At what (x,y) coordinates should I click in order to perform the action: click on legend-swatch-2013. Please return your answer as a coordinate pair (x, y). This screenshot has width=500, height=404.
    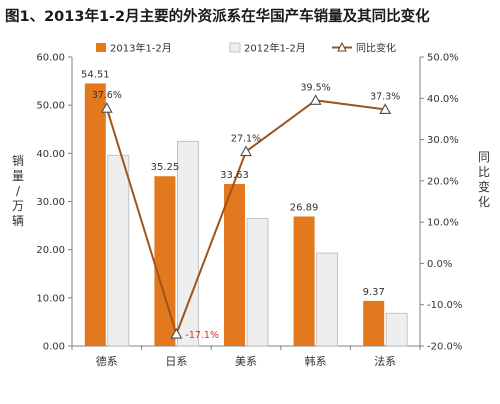
    Looking at the image, I should click on (101, 47).